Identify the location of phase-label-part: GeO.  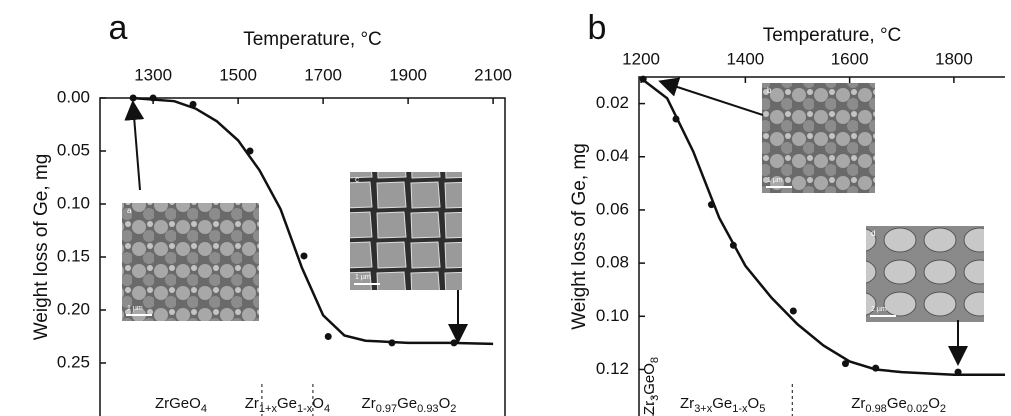
(649, 379).